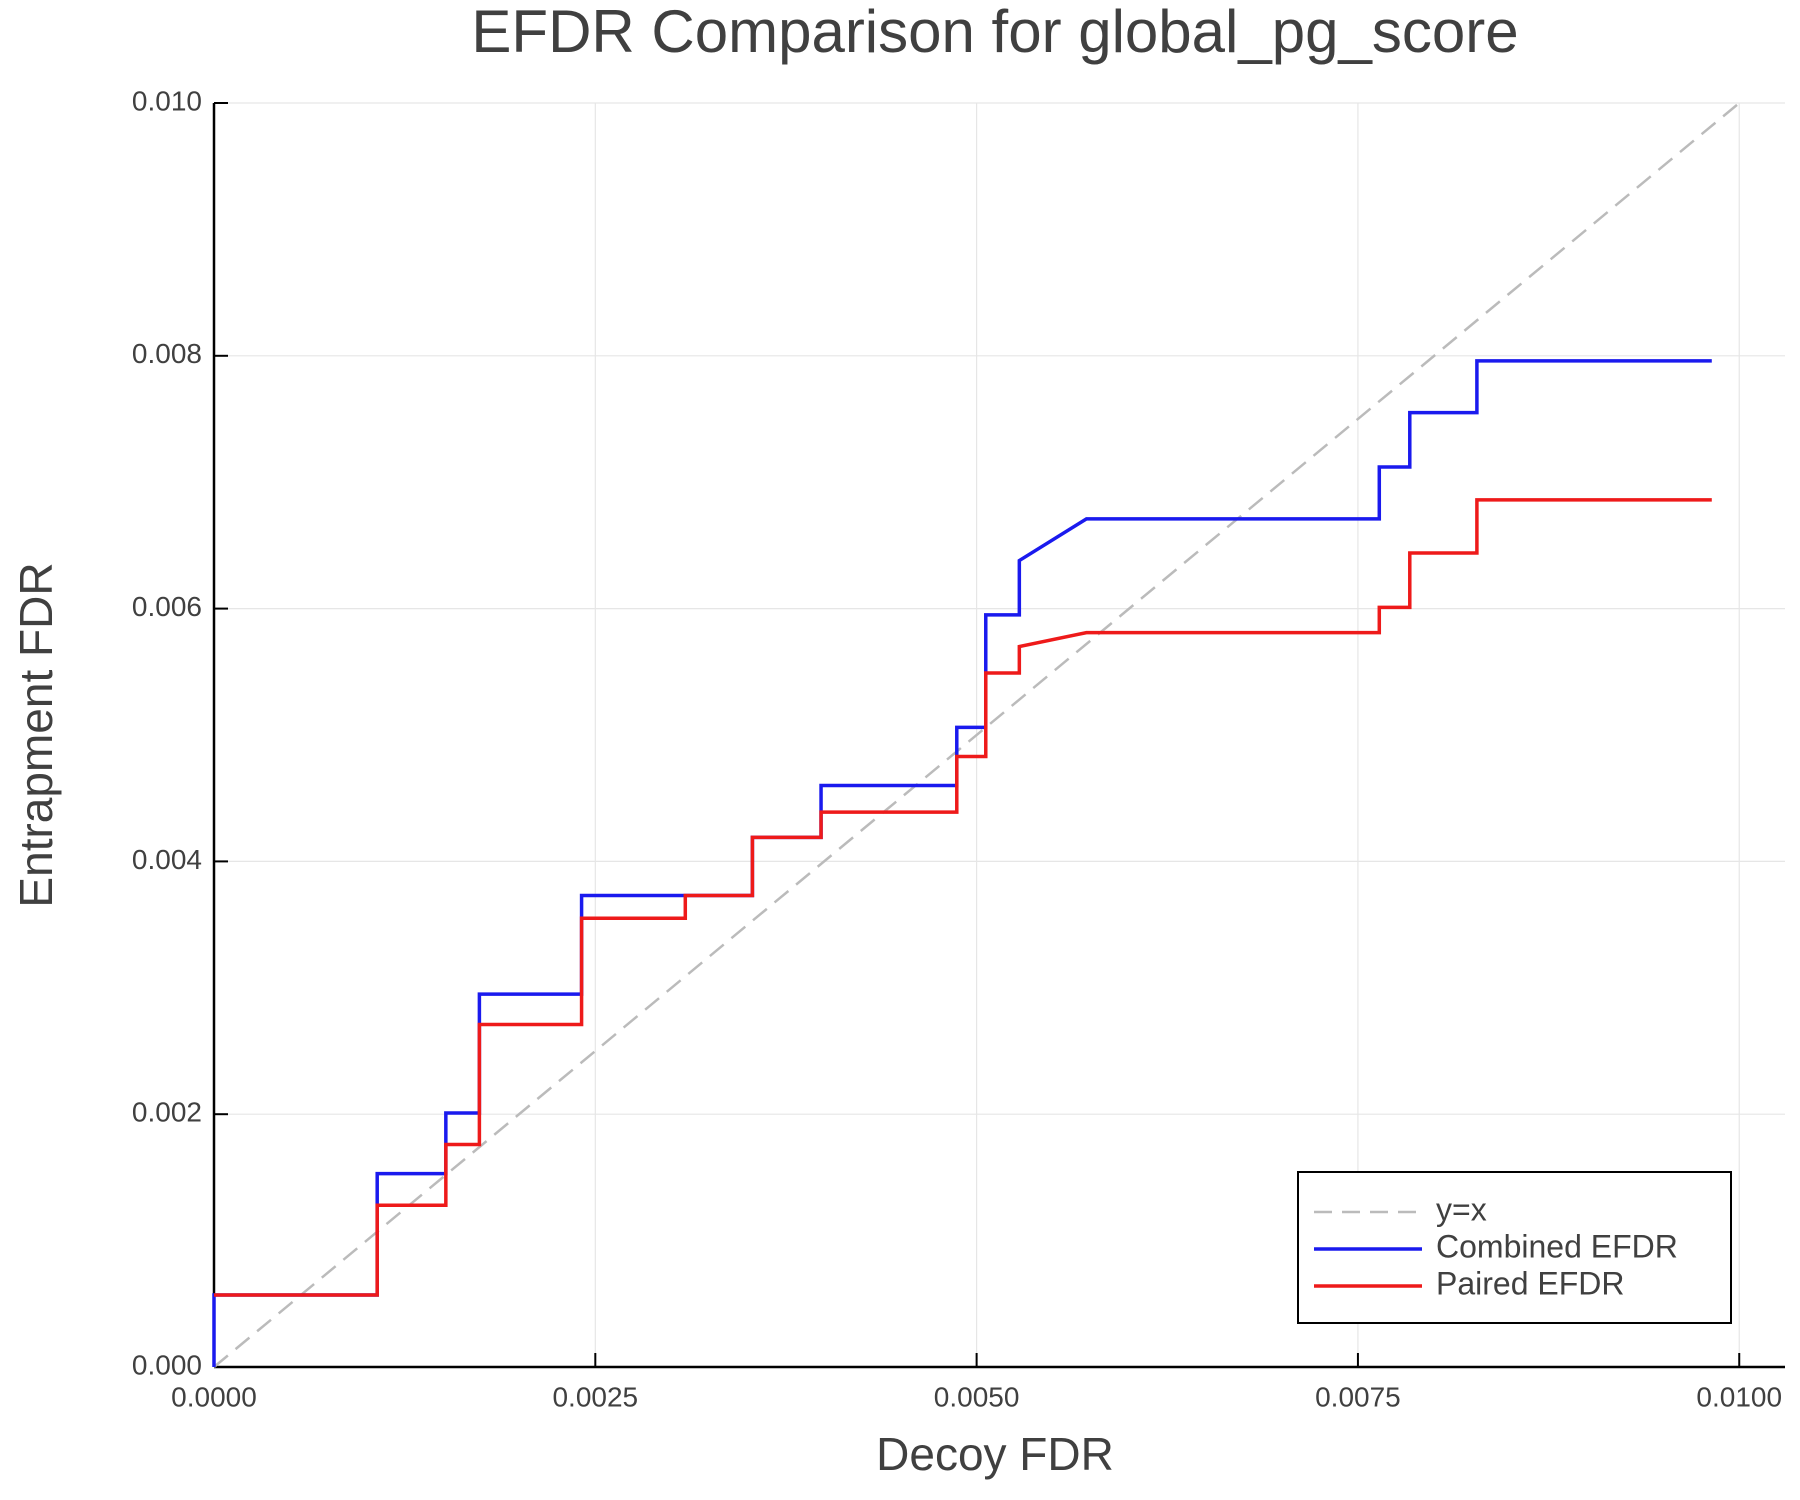 The width and height of the screenshot is (1800, 1500). What do you see at coordinates (1557, 1246) in the screenshot?
I see `legend-label: Combined EFDR` at bounding box center [1557, 1246].